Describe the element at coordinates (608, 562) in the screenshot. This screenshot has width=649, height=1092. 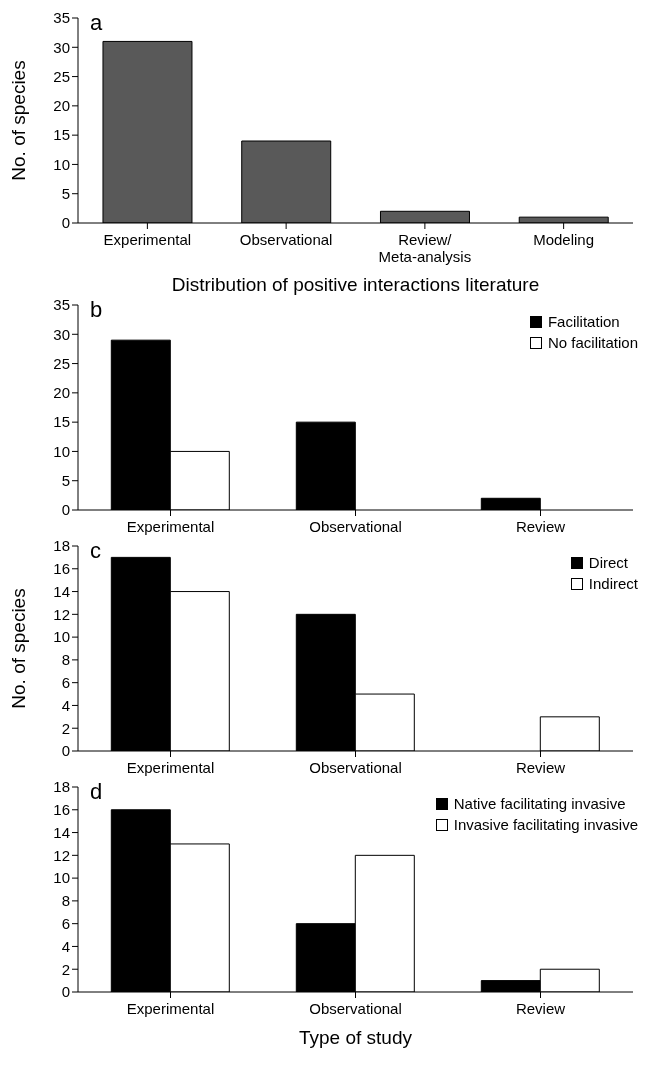
I see `legend-label: Direct` at that location.